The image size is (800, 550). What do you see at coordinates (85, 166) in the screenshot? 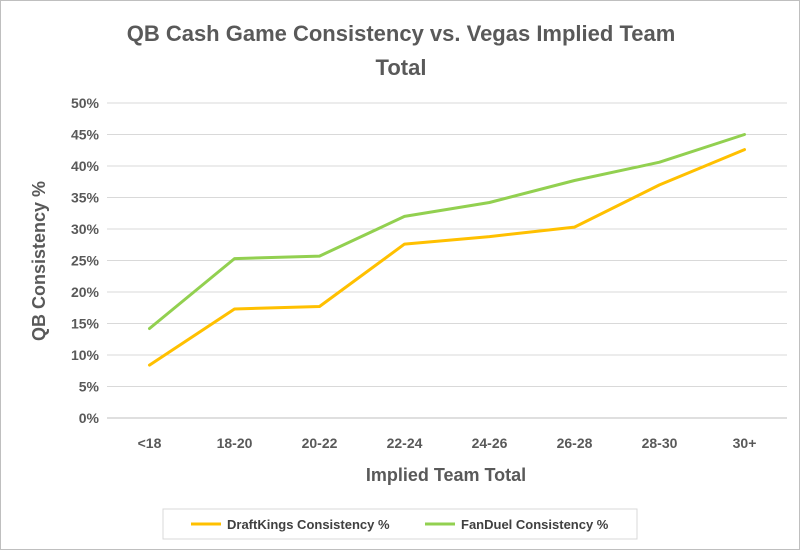
I see `y-tick-label: 40%` at bounding box center [85, 166].